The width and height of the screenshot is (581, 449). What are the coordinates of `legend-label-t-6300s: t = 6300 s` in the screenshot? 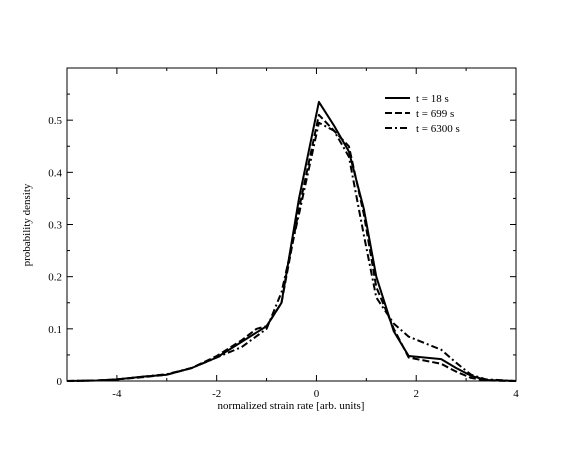 It's located at (438, 129).